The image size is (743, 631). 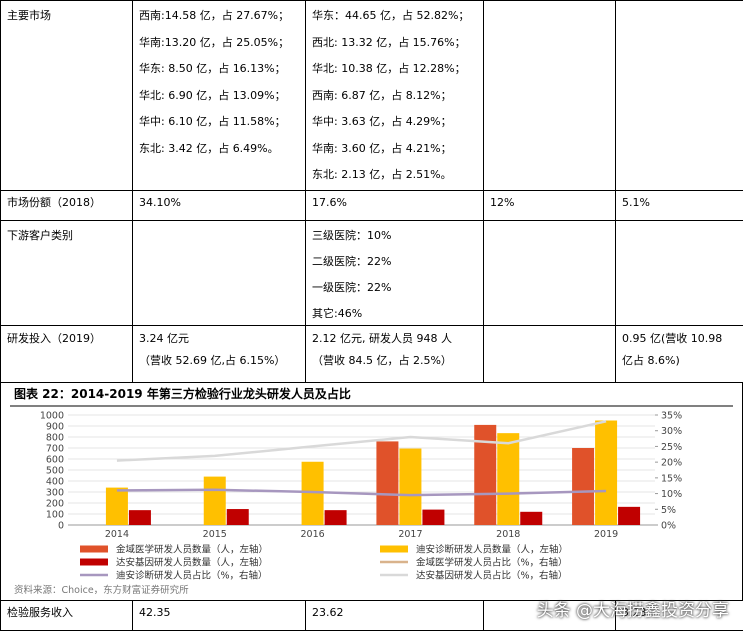 I want to click on watermark: 头条 @大海捞鑫投资分享, so click(x=632, y=611).